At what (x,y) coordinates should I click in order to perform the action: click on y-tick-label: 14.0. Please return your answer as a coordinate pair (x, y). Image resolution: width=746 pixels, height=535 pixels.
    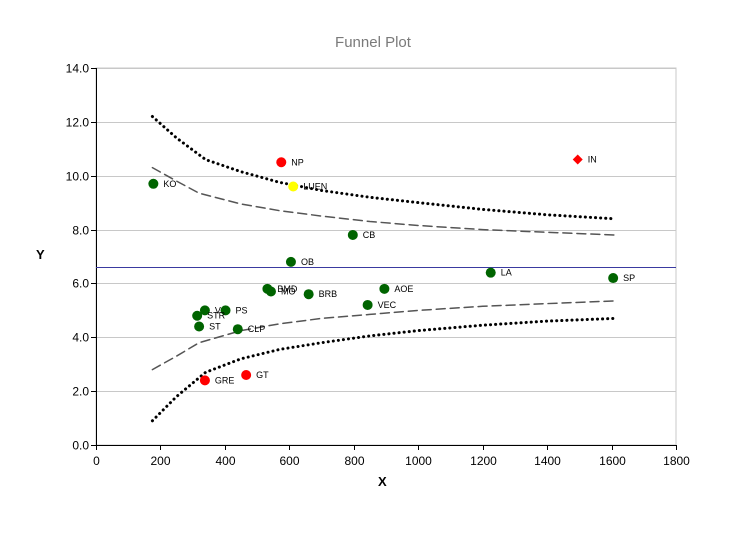
    Looking at the image, I should click on (78, 69).